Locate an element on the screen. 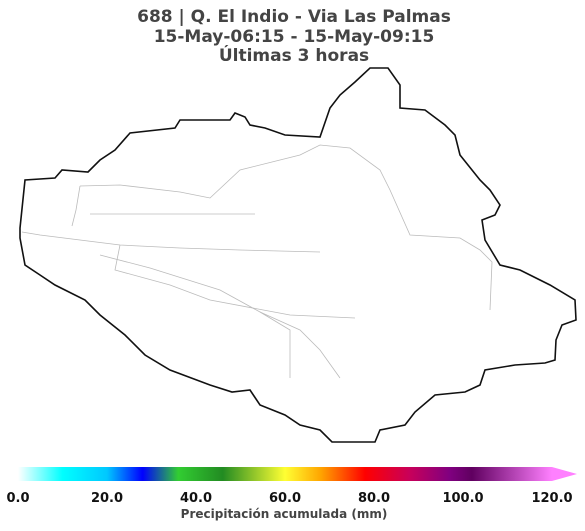 The height and width of the screenshot is (531, 585). tick-label: 120.0 is located at coordinates (551, 498).